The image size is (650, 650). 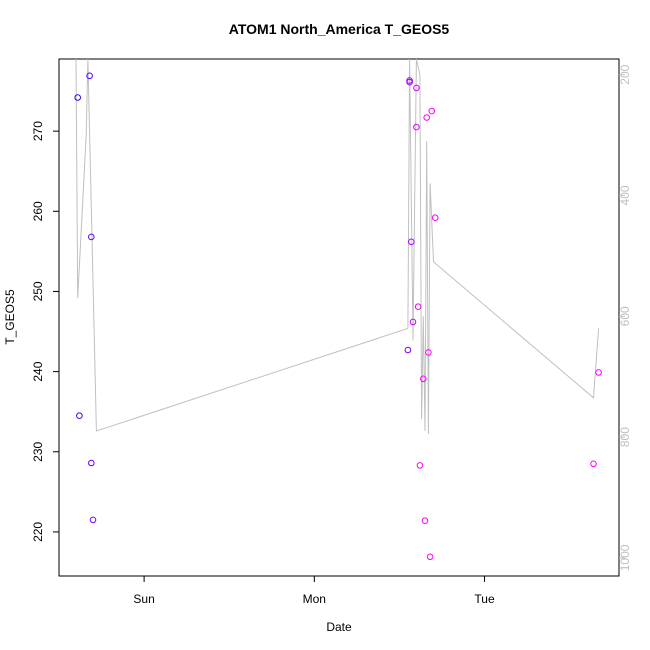 What do you see at coordinates (38, 451) in the screenshot?
I see `y-left-tick-label: 230` at bounding box center [38, 451].